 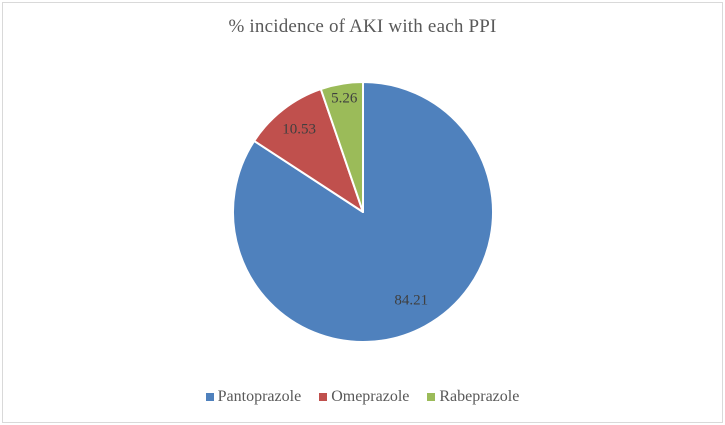 I want to click on legend-item-omeprazole: Omeprazole, so click(x=364, y=397).